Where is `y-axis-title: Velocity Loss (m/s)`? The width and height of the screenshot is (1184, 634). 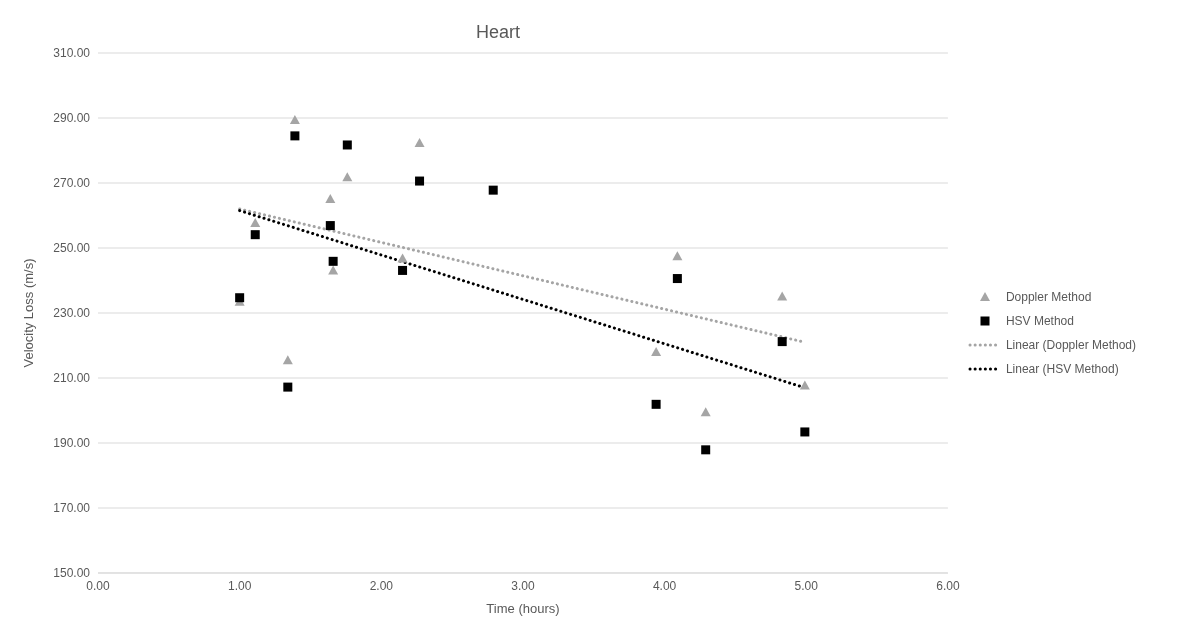 y-axis-title: Velocity Loss (m/s) is located at coordinates (28, 313).